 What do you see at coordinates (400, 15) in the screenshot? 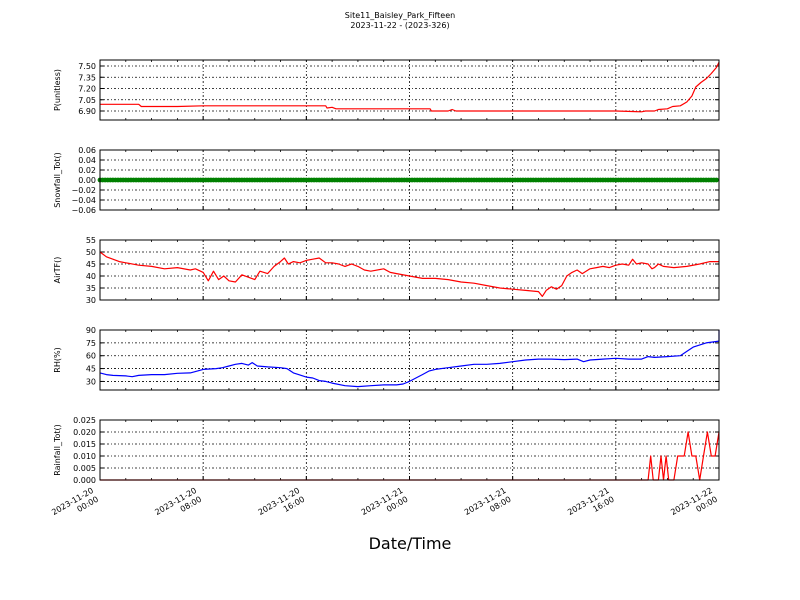
I see `chart-title: Site11_Baisley_Park_Fifteen` at bounding box center [400, 15].